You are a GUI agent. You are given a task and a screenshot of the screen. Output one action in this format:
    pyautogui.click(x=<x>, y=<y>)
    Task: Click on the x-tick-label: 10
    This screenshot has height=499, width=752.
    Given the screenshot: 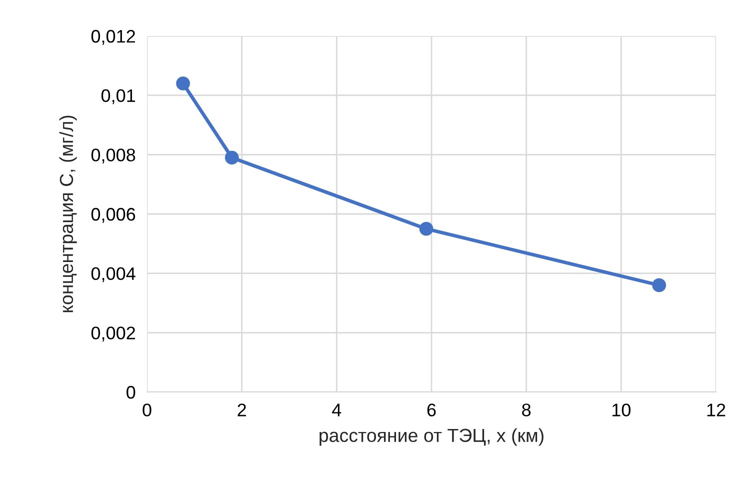 What is the action you would take?
    pyautogui.click(x=621, y=410)
    